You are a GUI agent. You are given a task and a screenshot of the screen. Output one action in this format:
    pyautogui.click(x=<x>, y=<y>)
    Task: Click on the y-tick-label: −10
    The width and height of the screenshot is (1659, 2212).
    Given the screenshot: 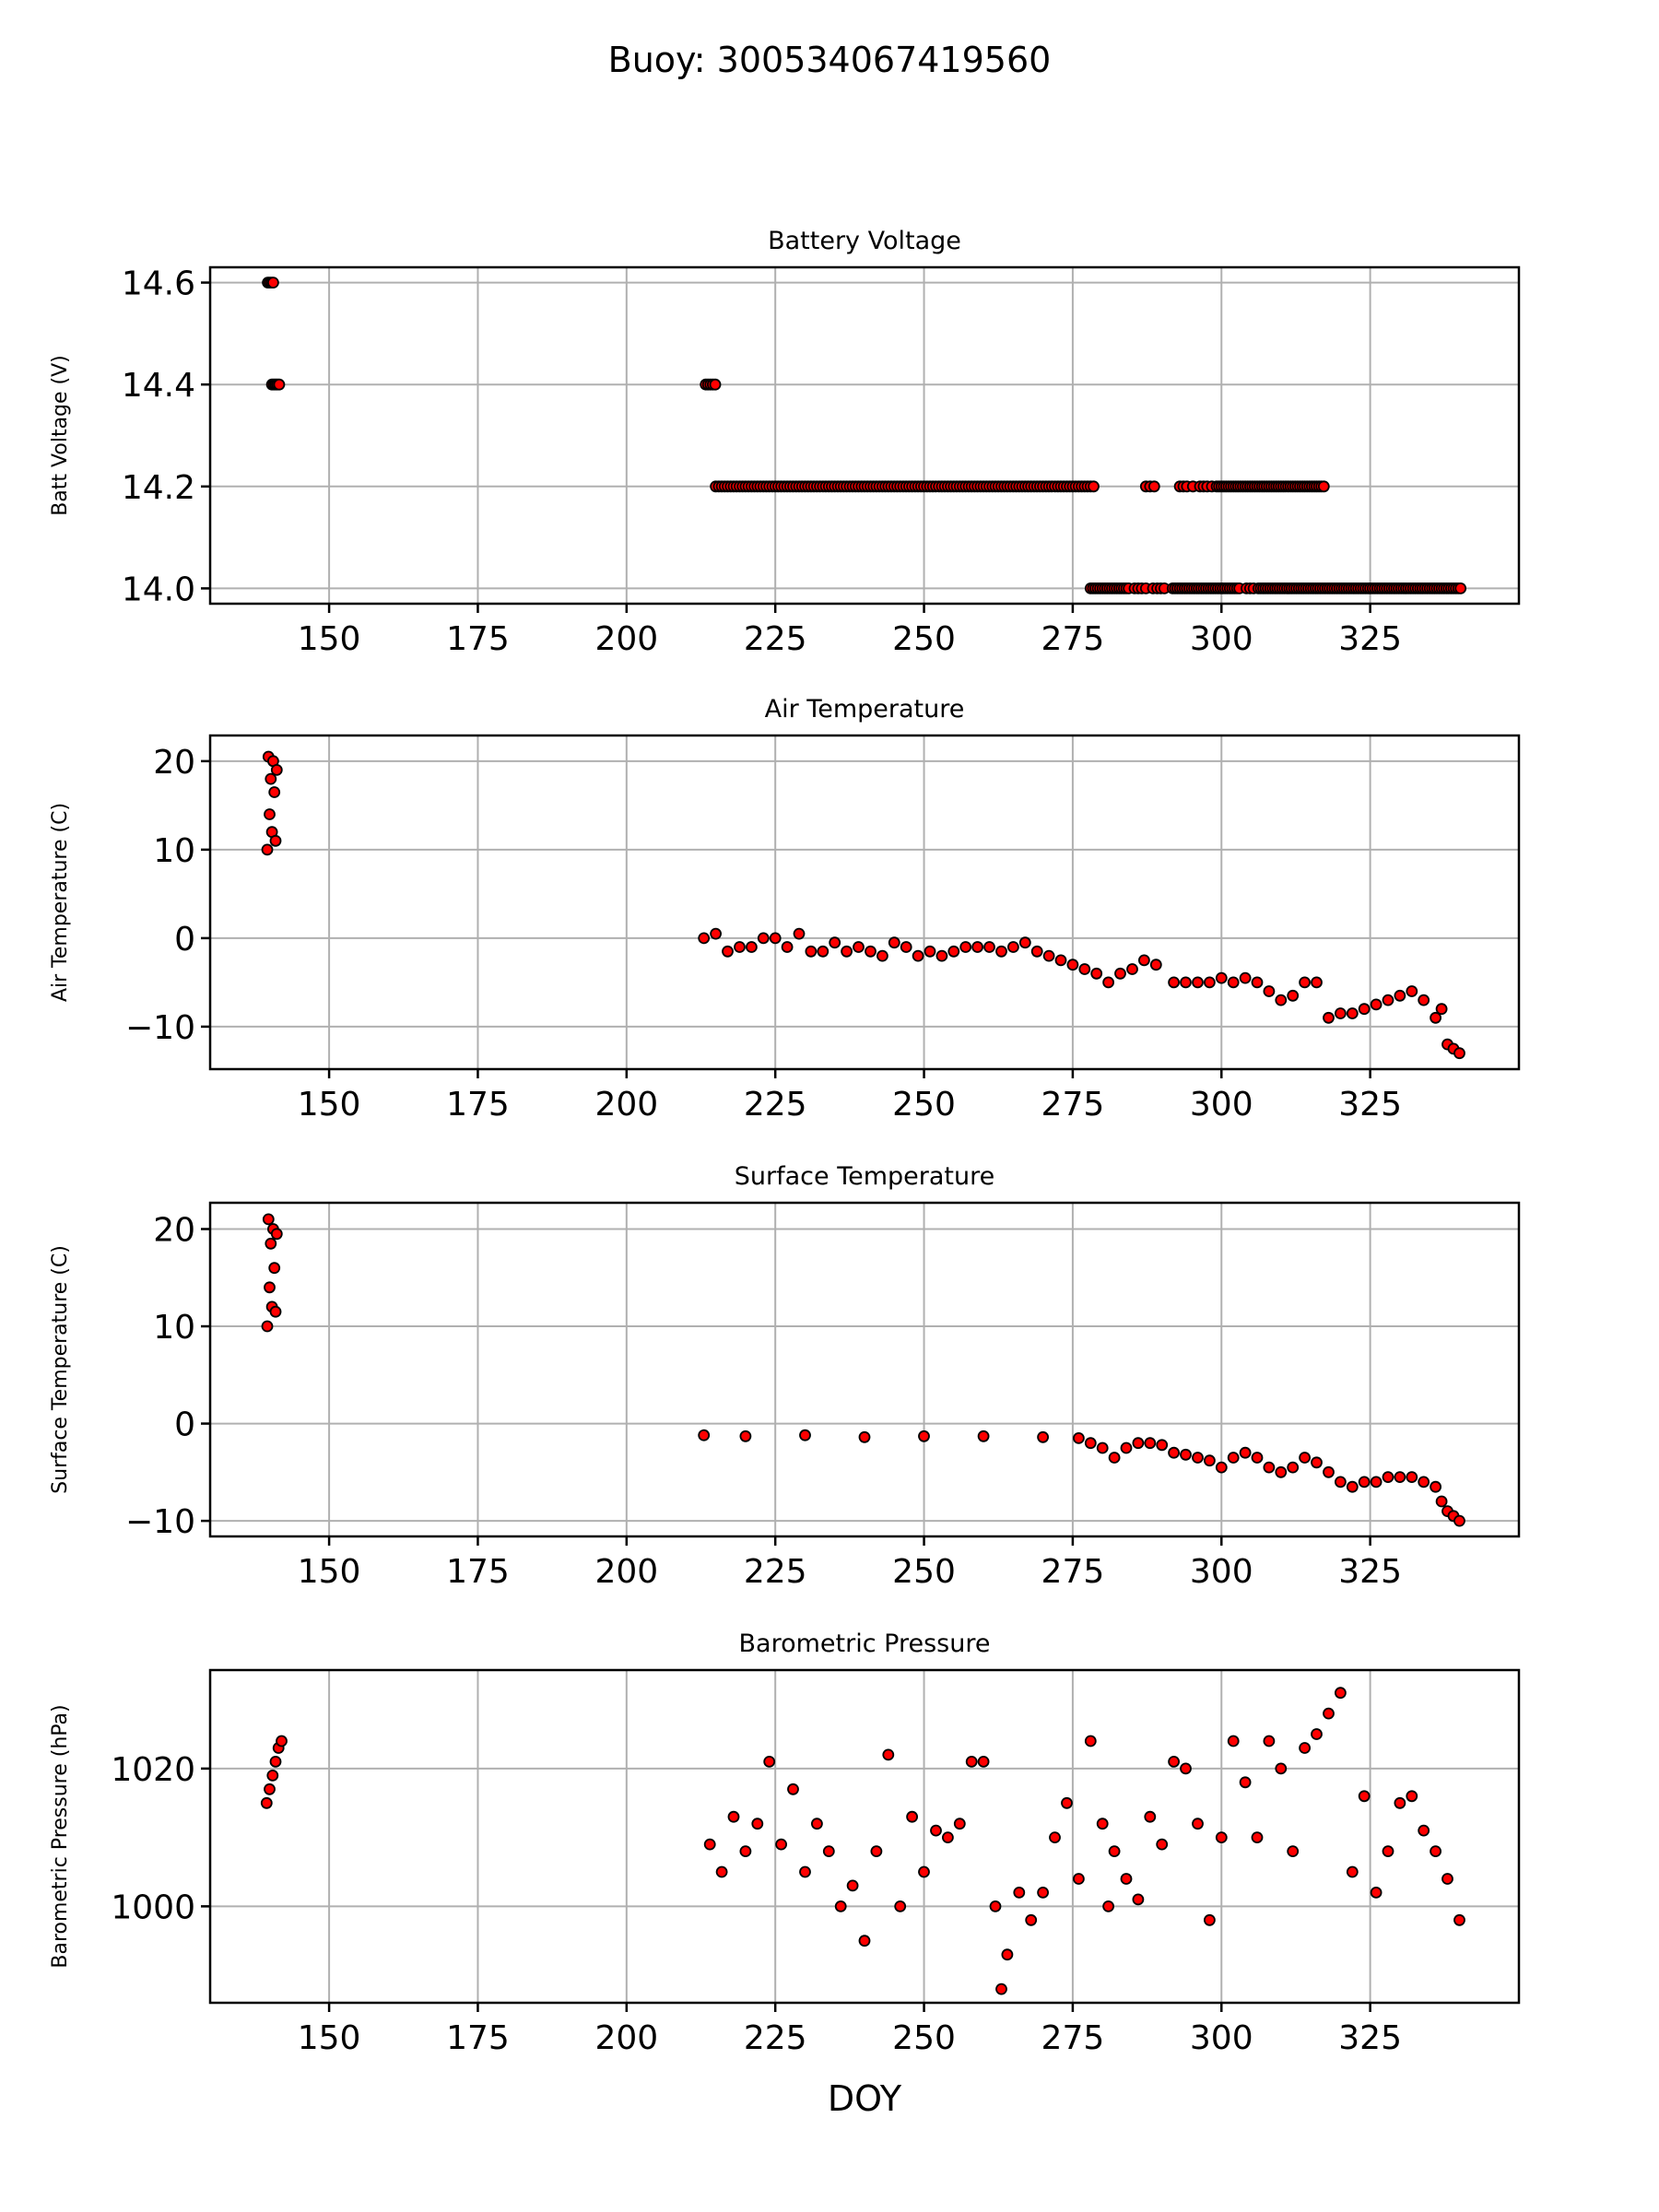 What is the action you would take?
    pyautogui.click(x=160, y=1522)
    